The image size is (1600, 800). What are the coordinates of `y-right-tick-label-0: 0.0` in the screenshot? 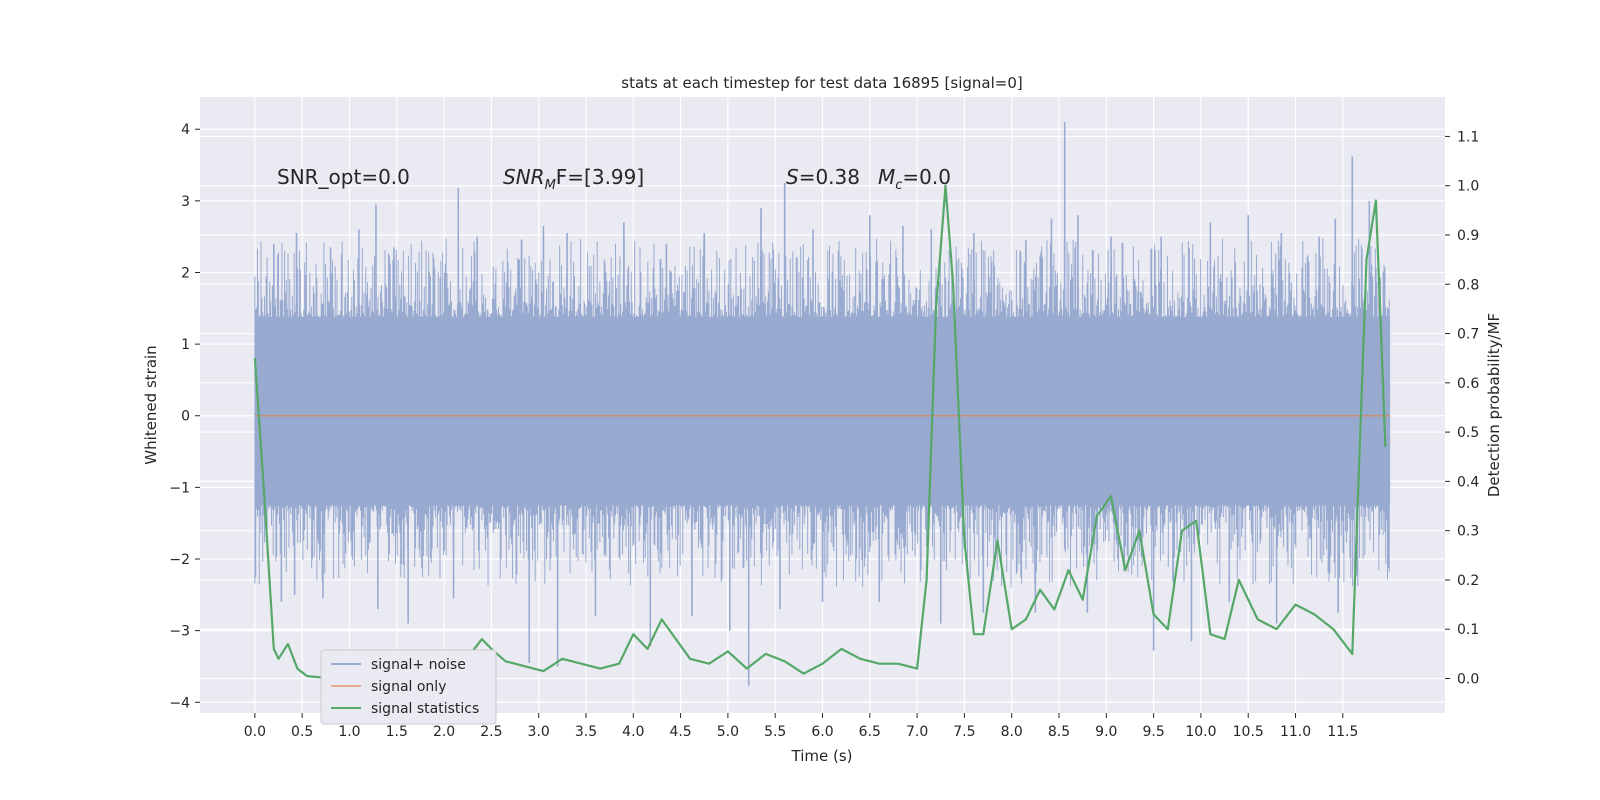 It's located at (1468, 680).